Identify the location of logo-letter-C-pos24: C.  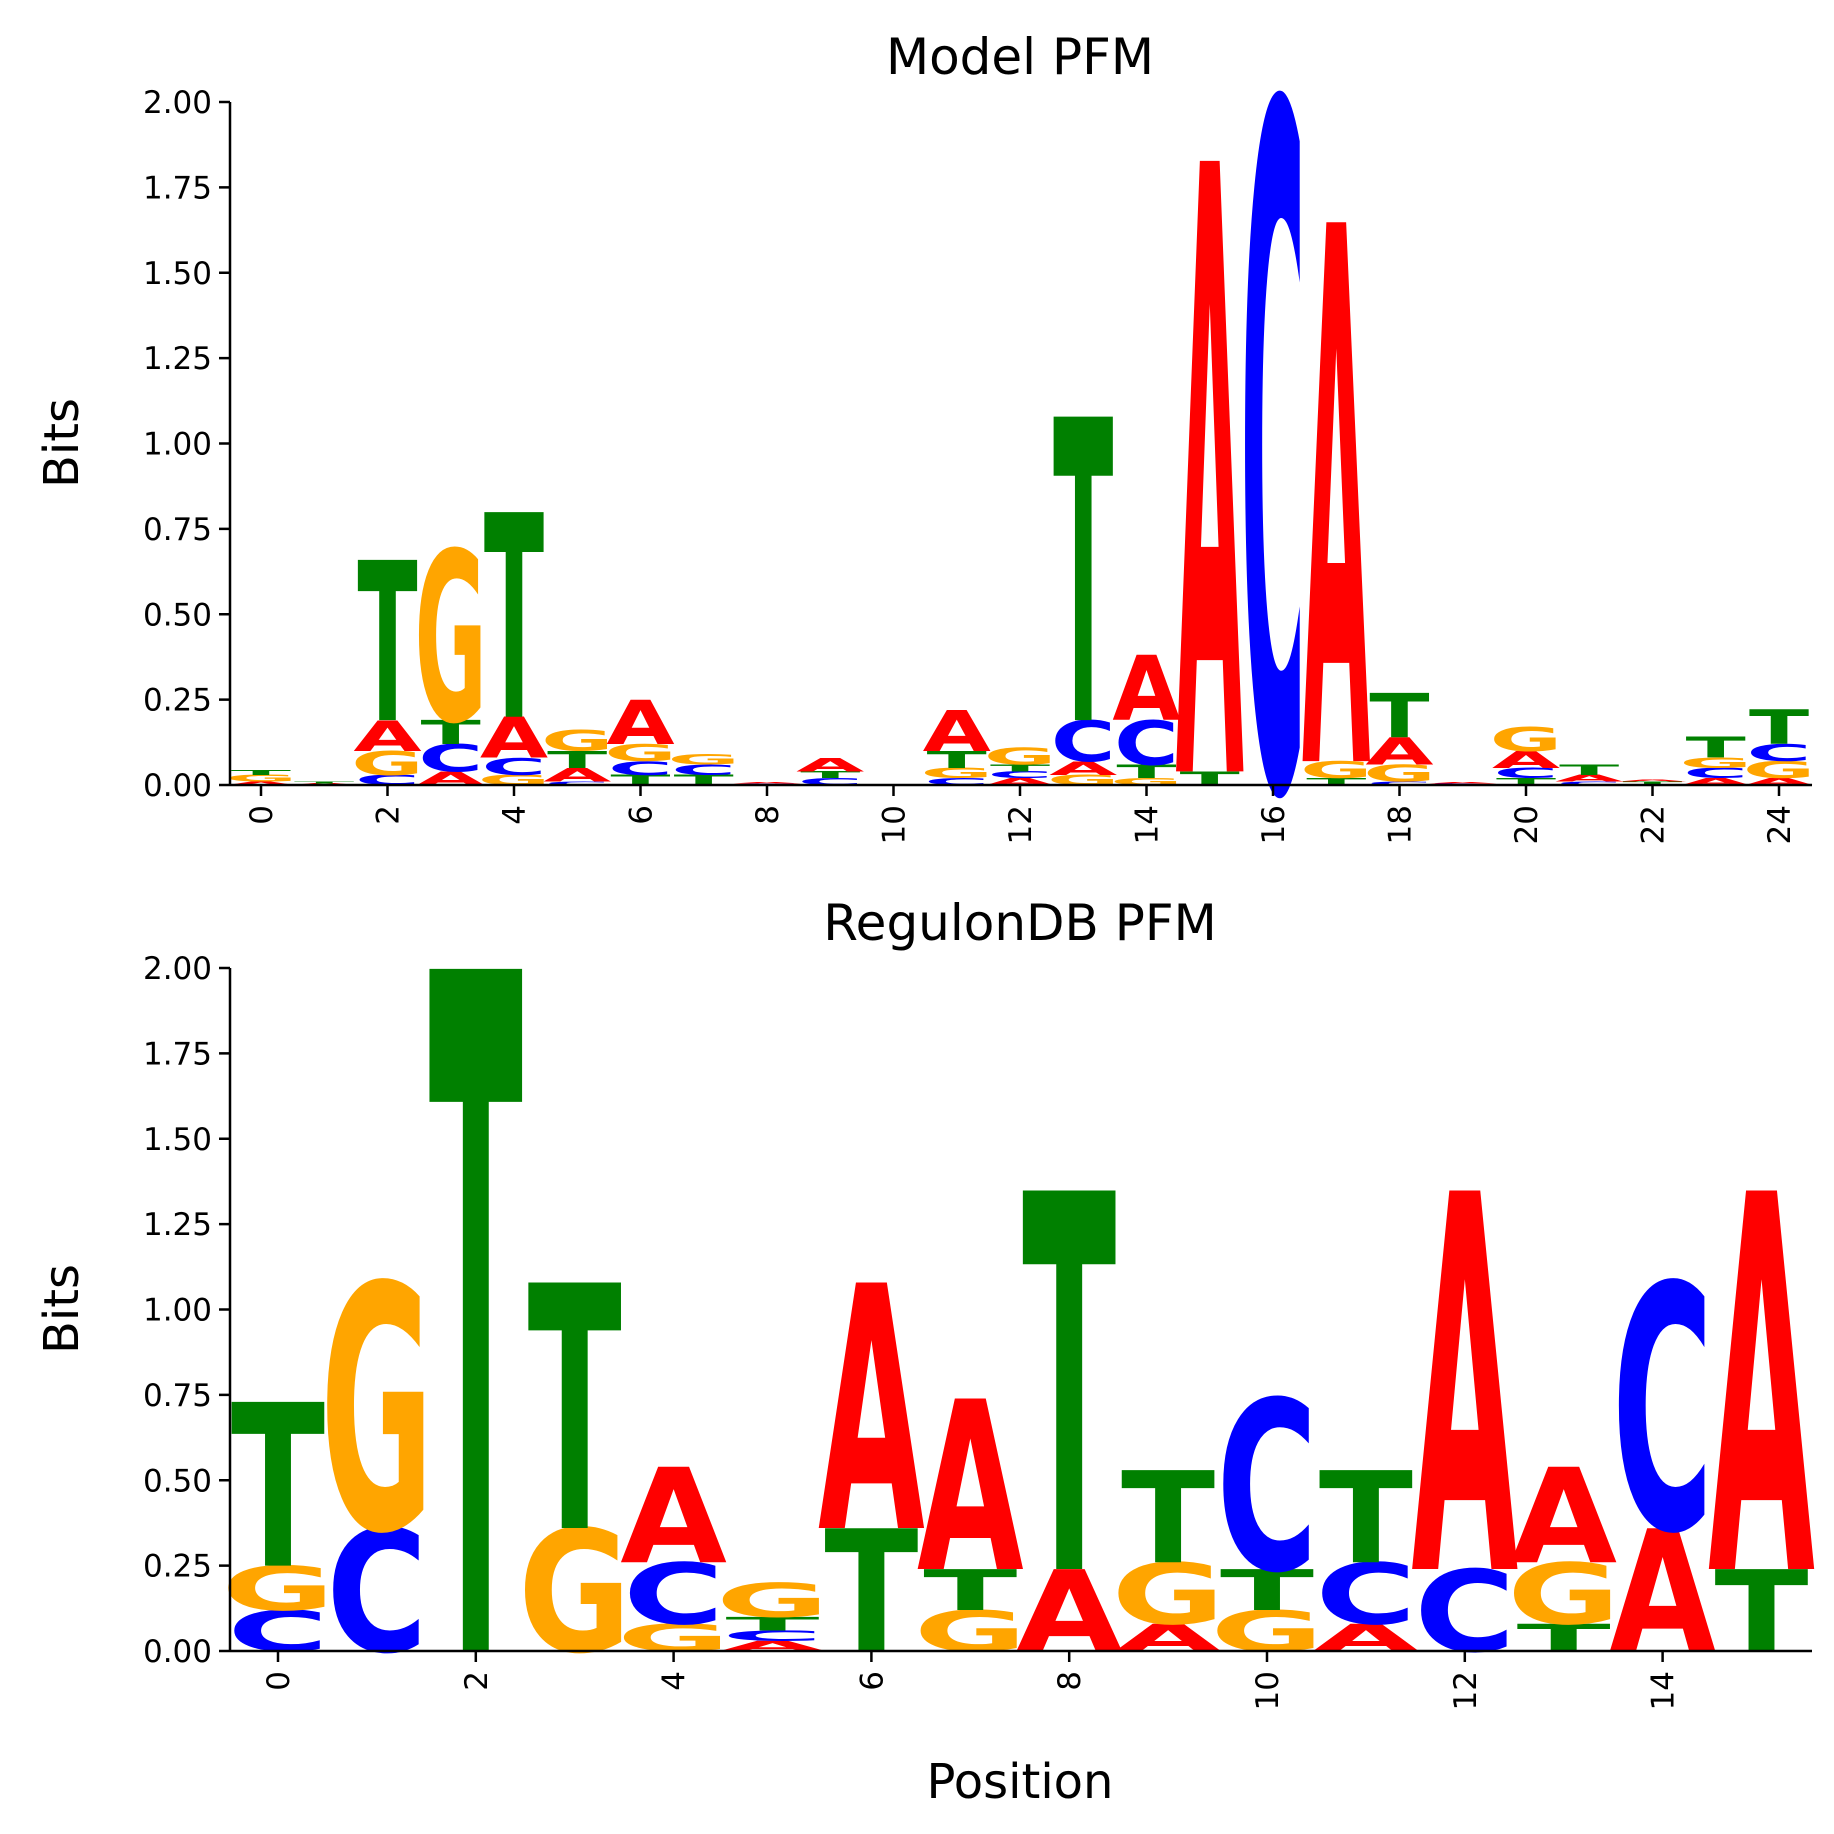
(1779, 753).